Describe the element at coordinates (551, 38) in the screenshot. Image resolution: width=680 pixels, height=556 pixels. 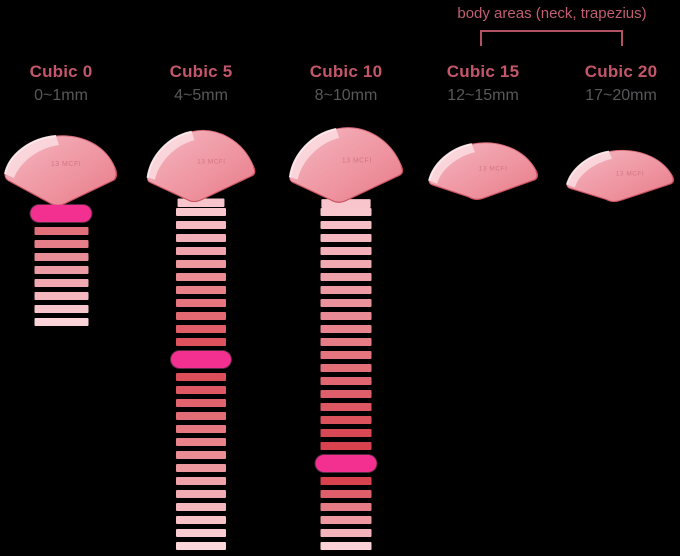
I see `body-areas-bracket` at that location.